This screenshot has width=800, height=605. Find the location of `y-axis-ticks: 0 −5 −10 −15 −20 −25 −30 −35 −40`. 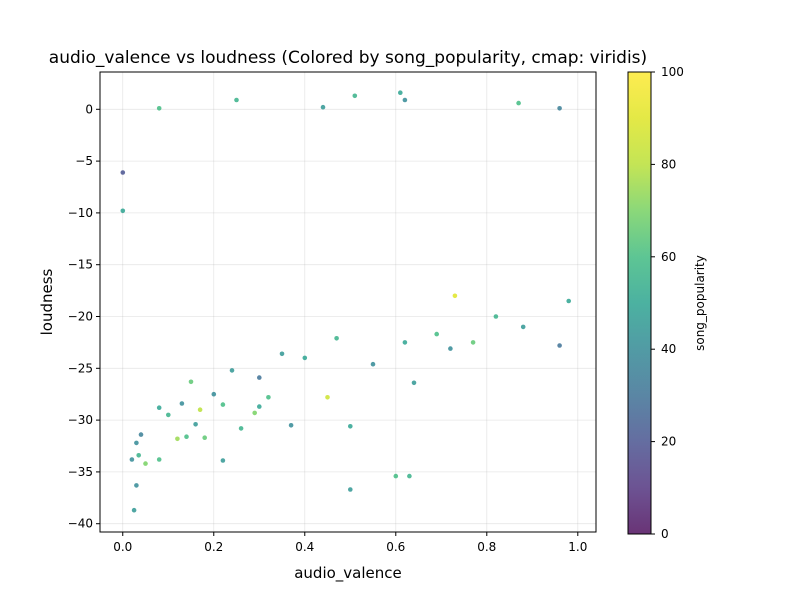

y-axis-ticks: 0 −5 −10 −15 −20 −25 −30 −35 −40 is located at coordinates (84, 316).